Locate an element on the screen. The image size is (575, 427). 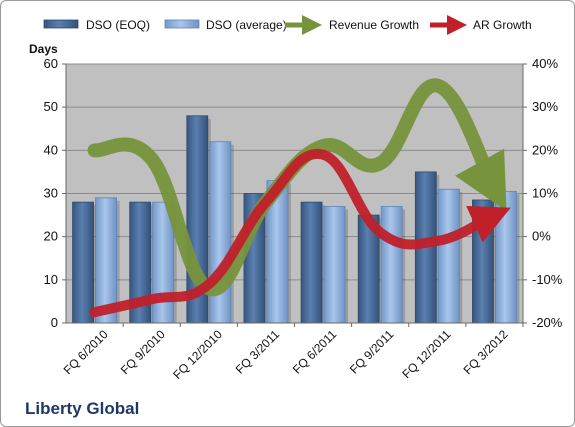
left-tick-label: 60 is located at coordinates (51, 63).